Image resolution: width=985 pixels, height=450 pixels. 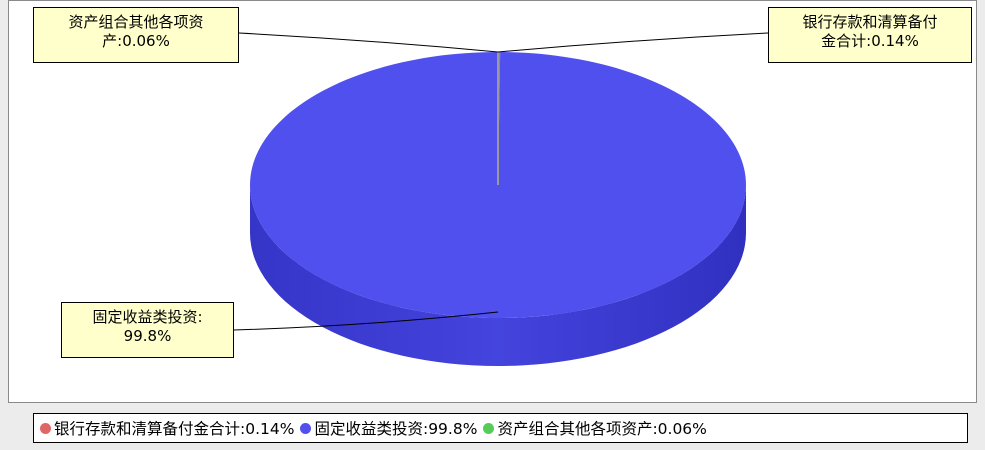 What do you see at coordinates (306, 428) in the screenshot?
I see `legend-swatch-fixed-income` at bounding box center [306, 428].